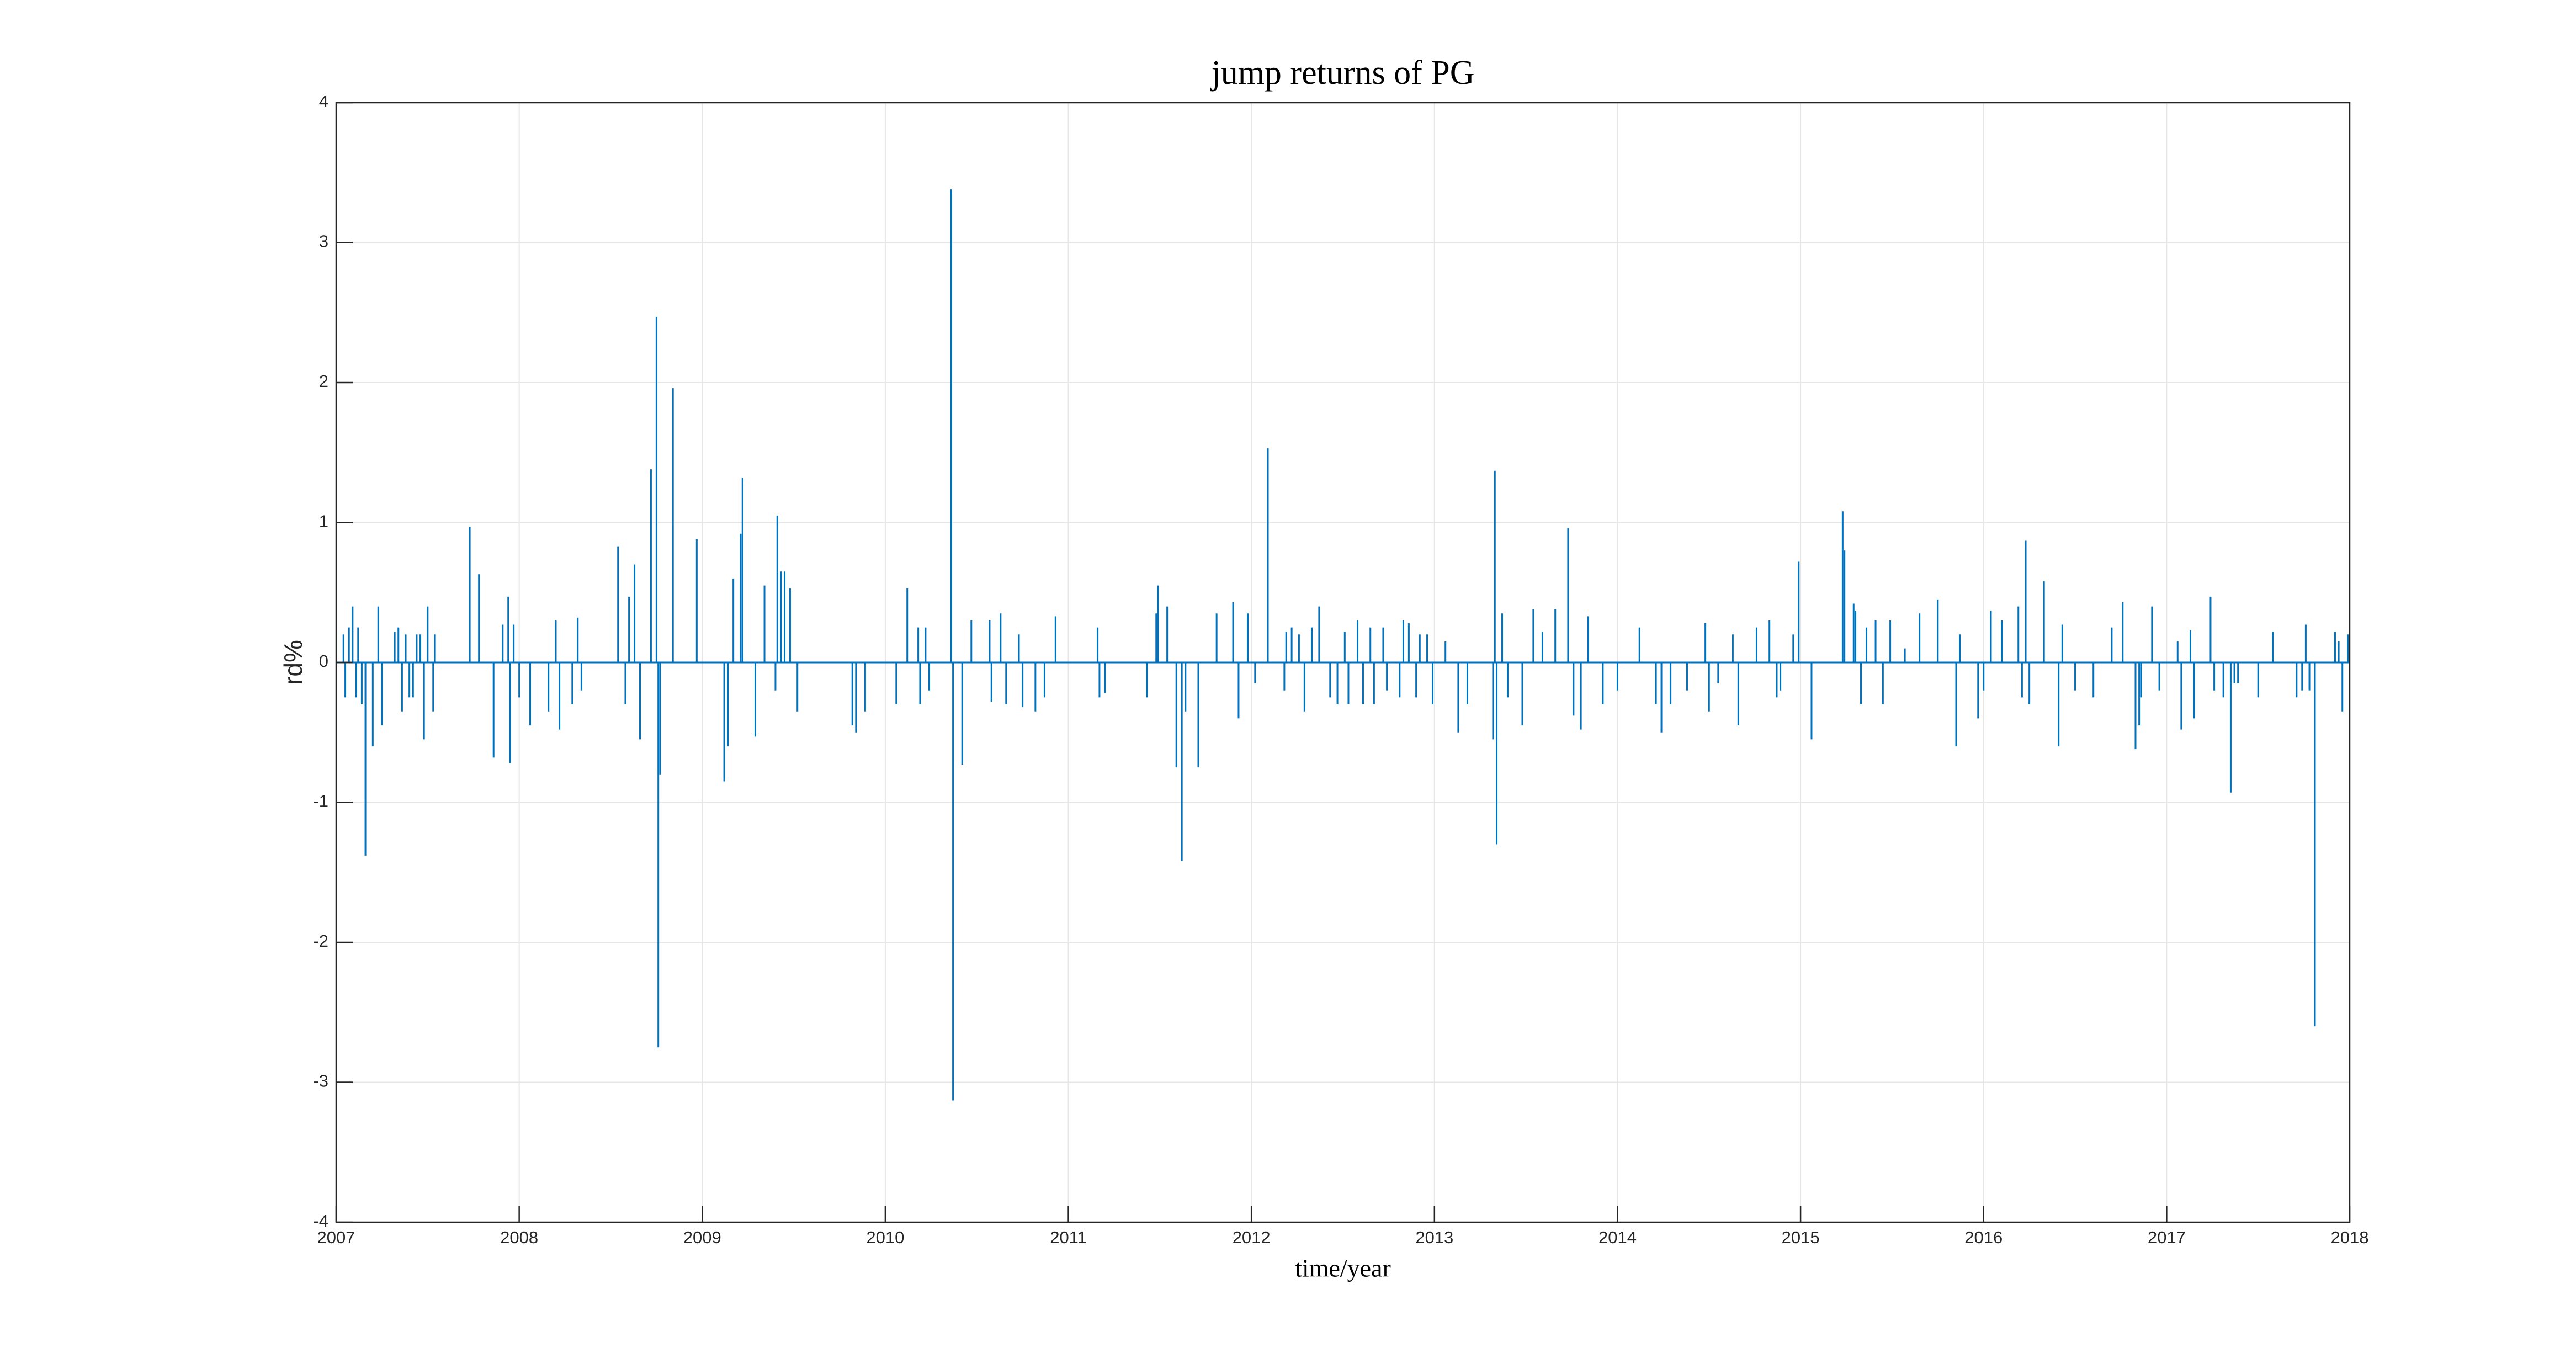 The image size is (2576, 1363). Describe the element at coordinates (320, 801) in the screenshot. I see `y-tick-label: -1` at that location.